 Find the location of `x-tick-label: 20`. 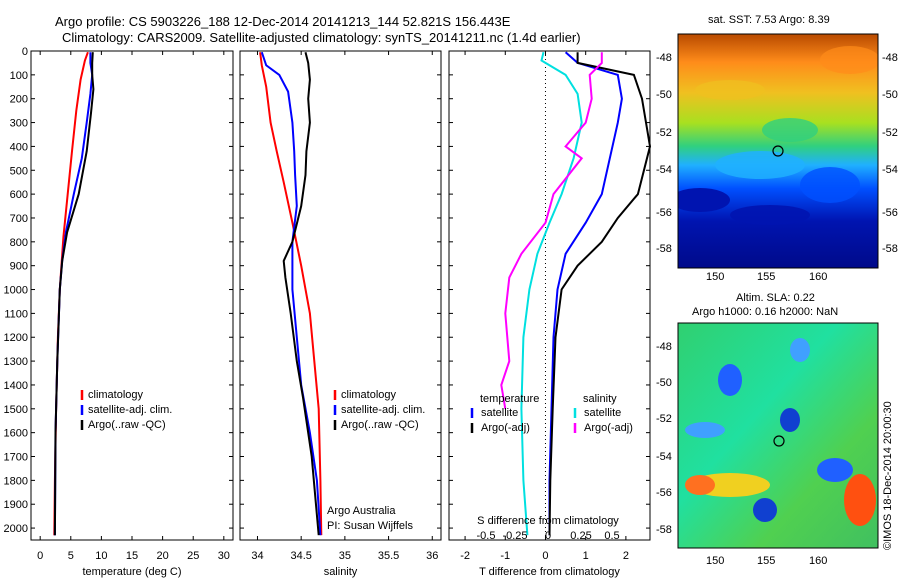

x-tick-label: 20 is located at coordinates (162, 556).